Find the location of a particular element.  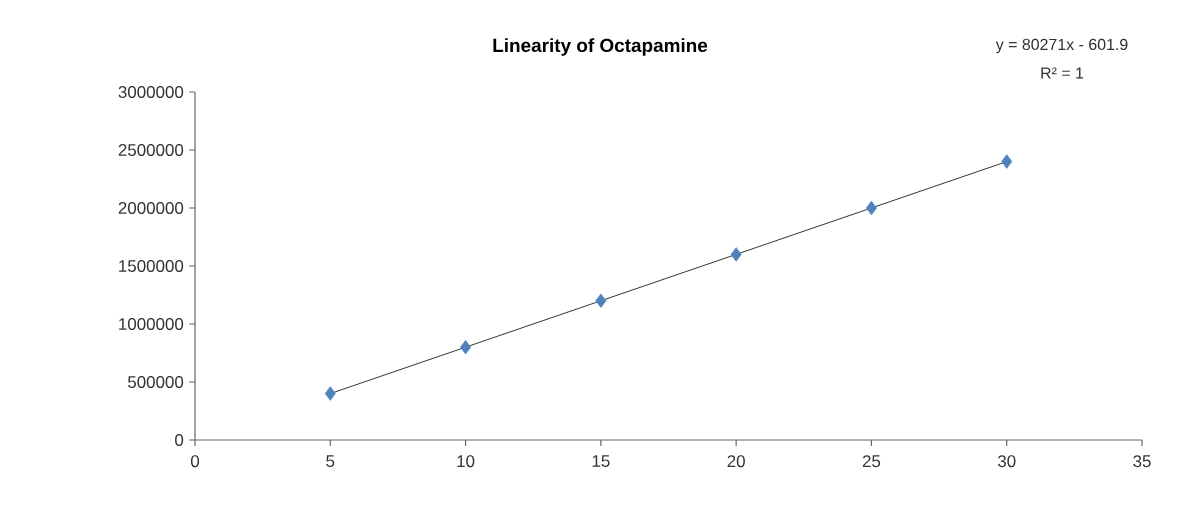

x-tick-label: 30 is located at coordinates (1006, 461).